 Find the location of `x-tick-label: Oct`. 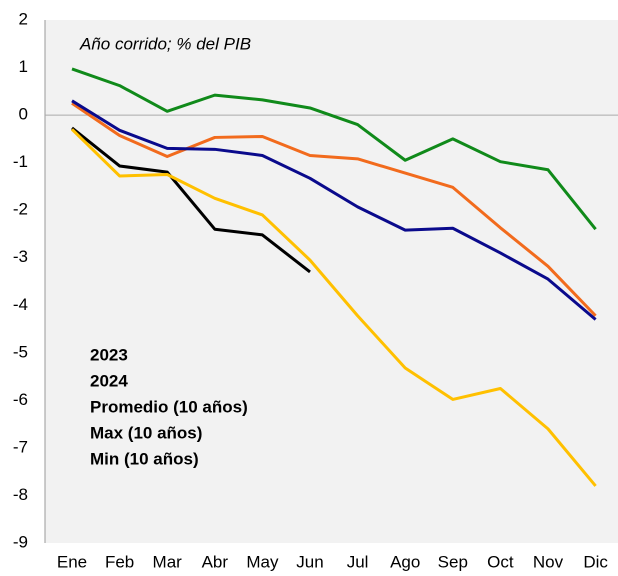

x-tick-label: Oct is located at coordinates (500, 561).